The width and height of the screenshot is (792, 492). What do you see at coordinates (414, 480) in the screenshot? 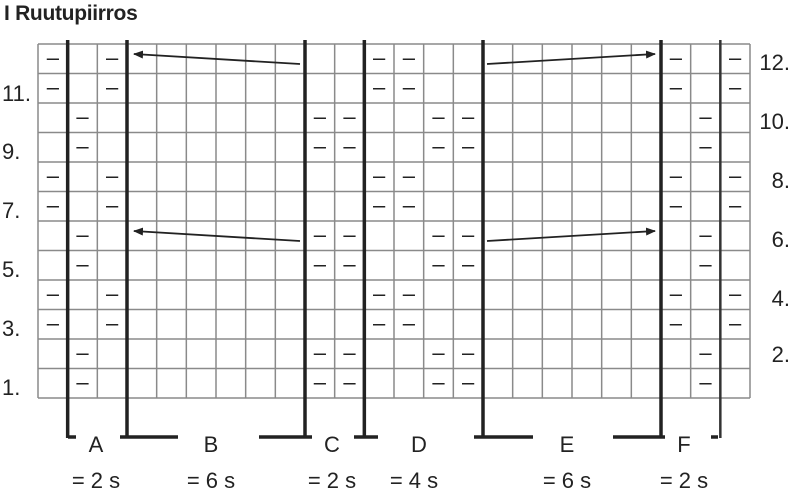
I see `section-stitch-count: = 4 s` at bounding box center [414, 480].